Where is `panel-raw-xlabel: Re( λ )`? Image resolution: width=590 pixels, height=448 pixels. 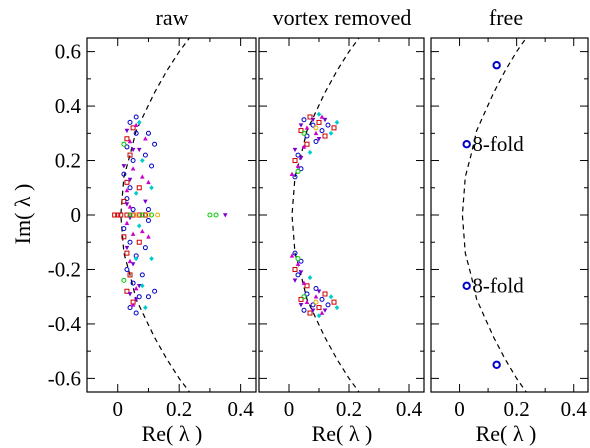
panel-raw-xlabel: Re( λ ) is located at coordinates (172, 433).